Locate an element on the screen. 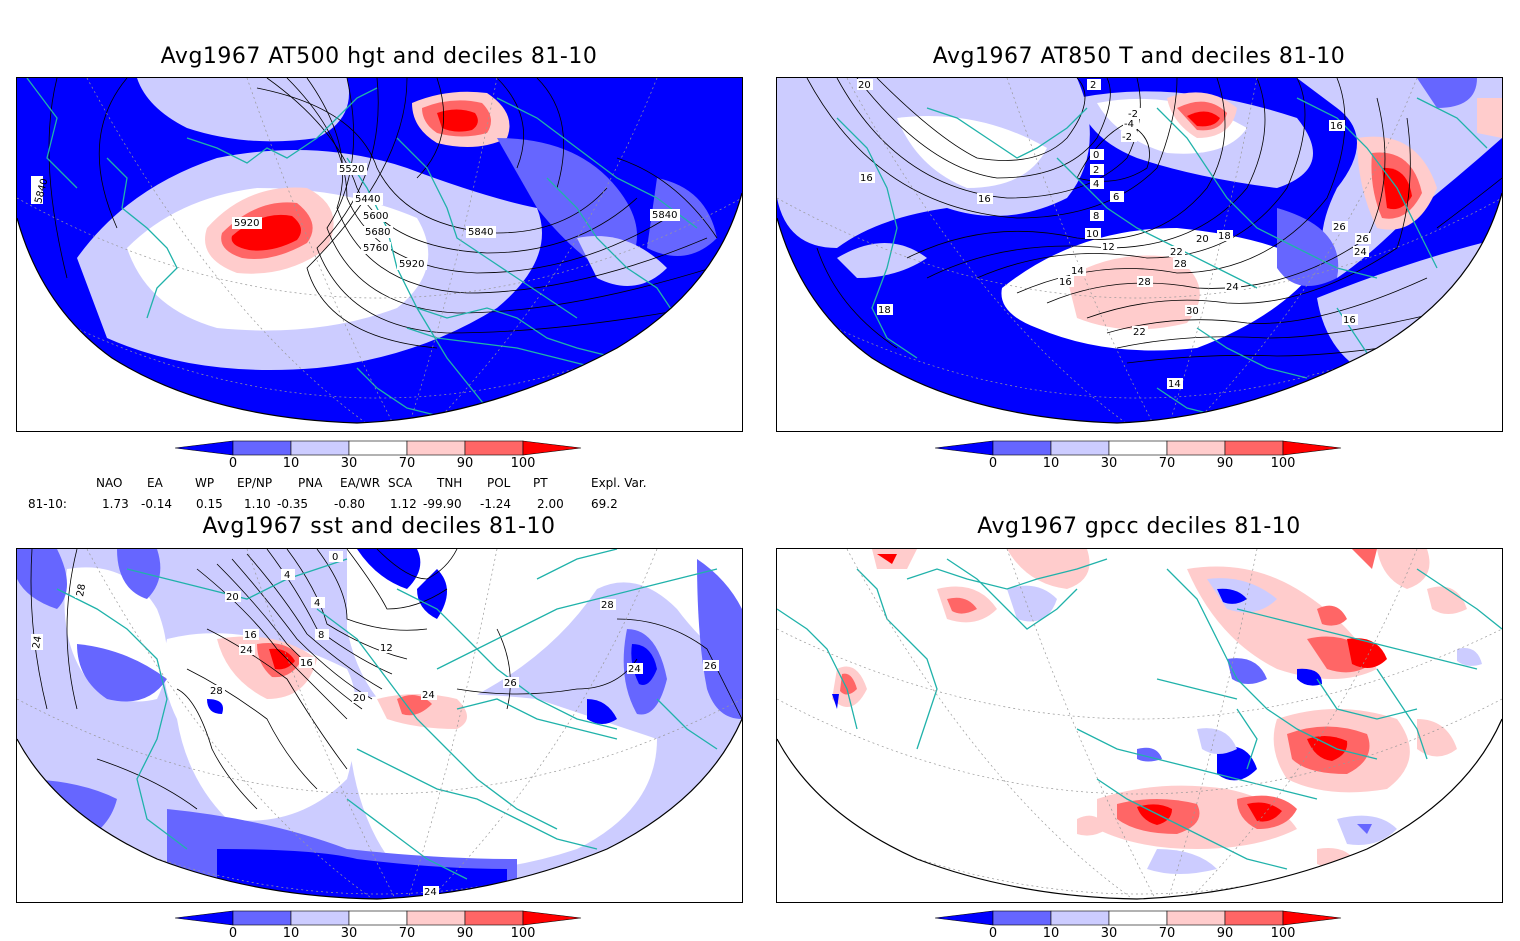 The height and width of the screenshot is (941, 1520). colorbar-2: 0 10 30 70 90 100 is located at coordinates (1139, 459).